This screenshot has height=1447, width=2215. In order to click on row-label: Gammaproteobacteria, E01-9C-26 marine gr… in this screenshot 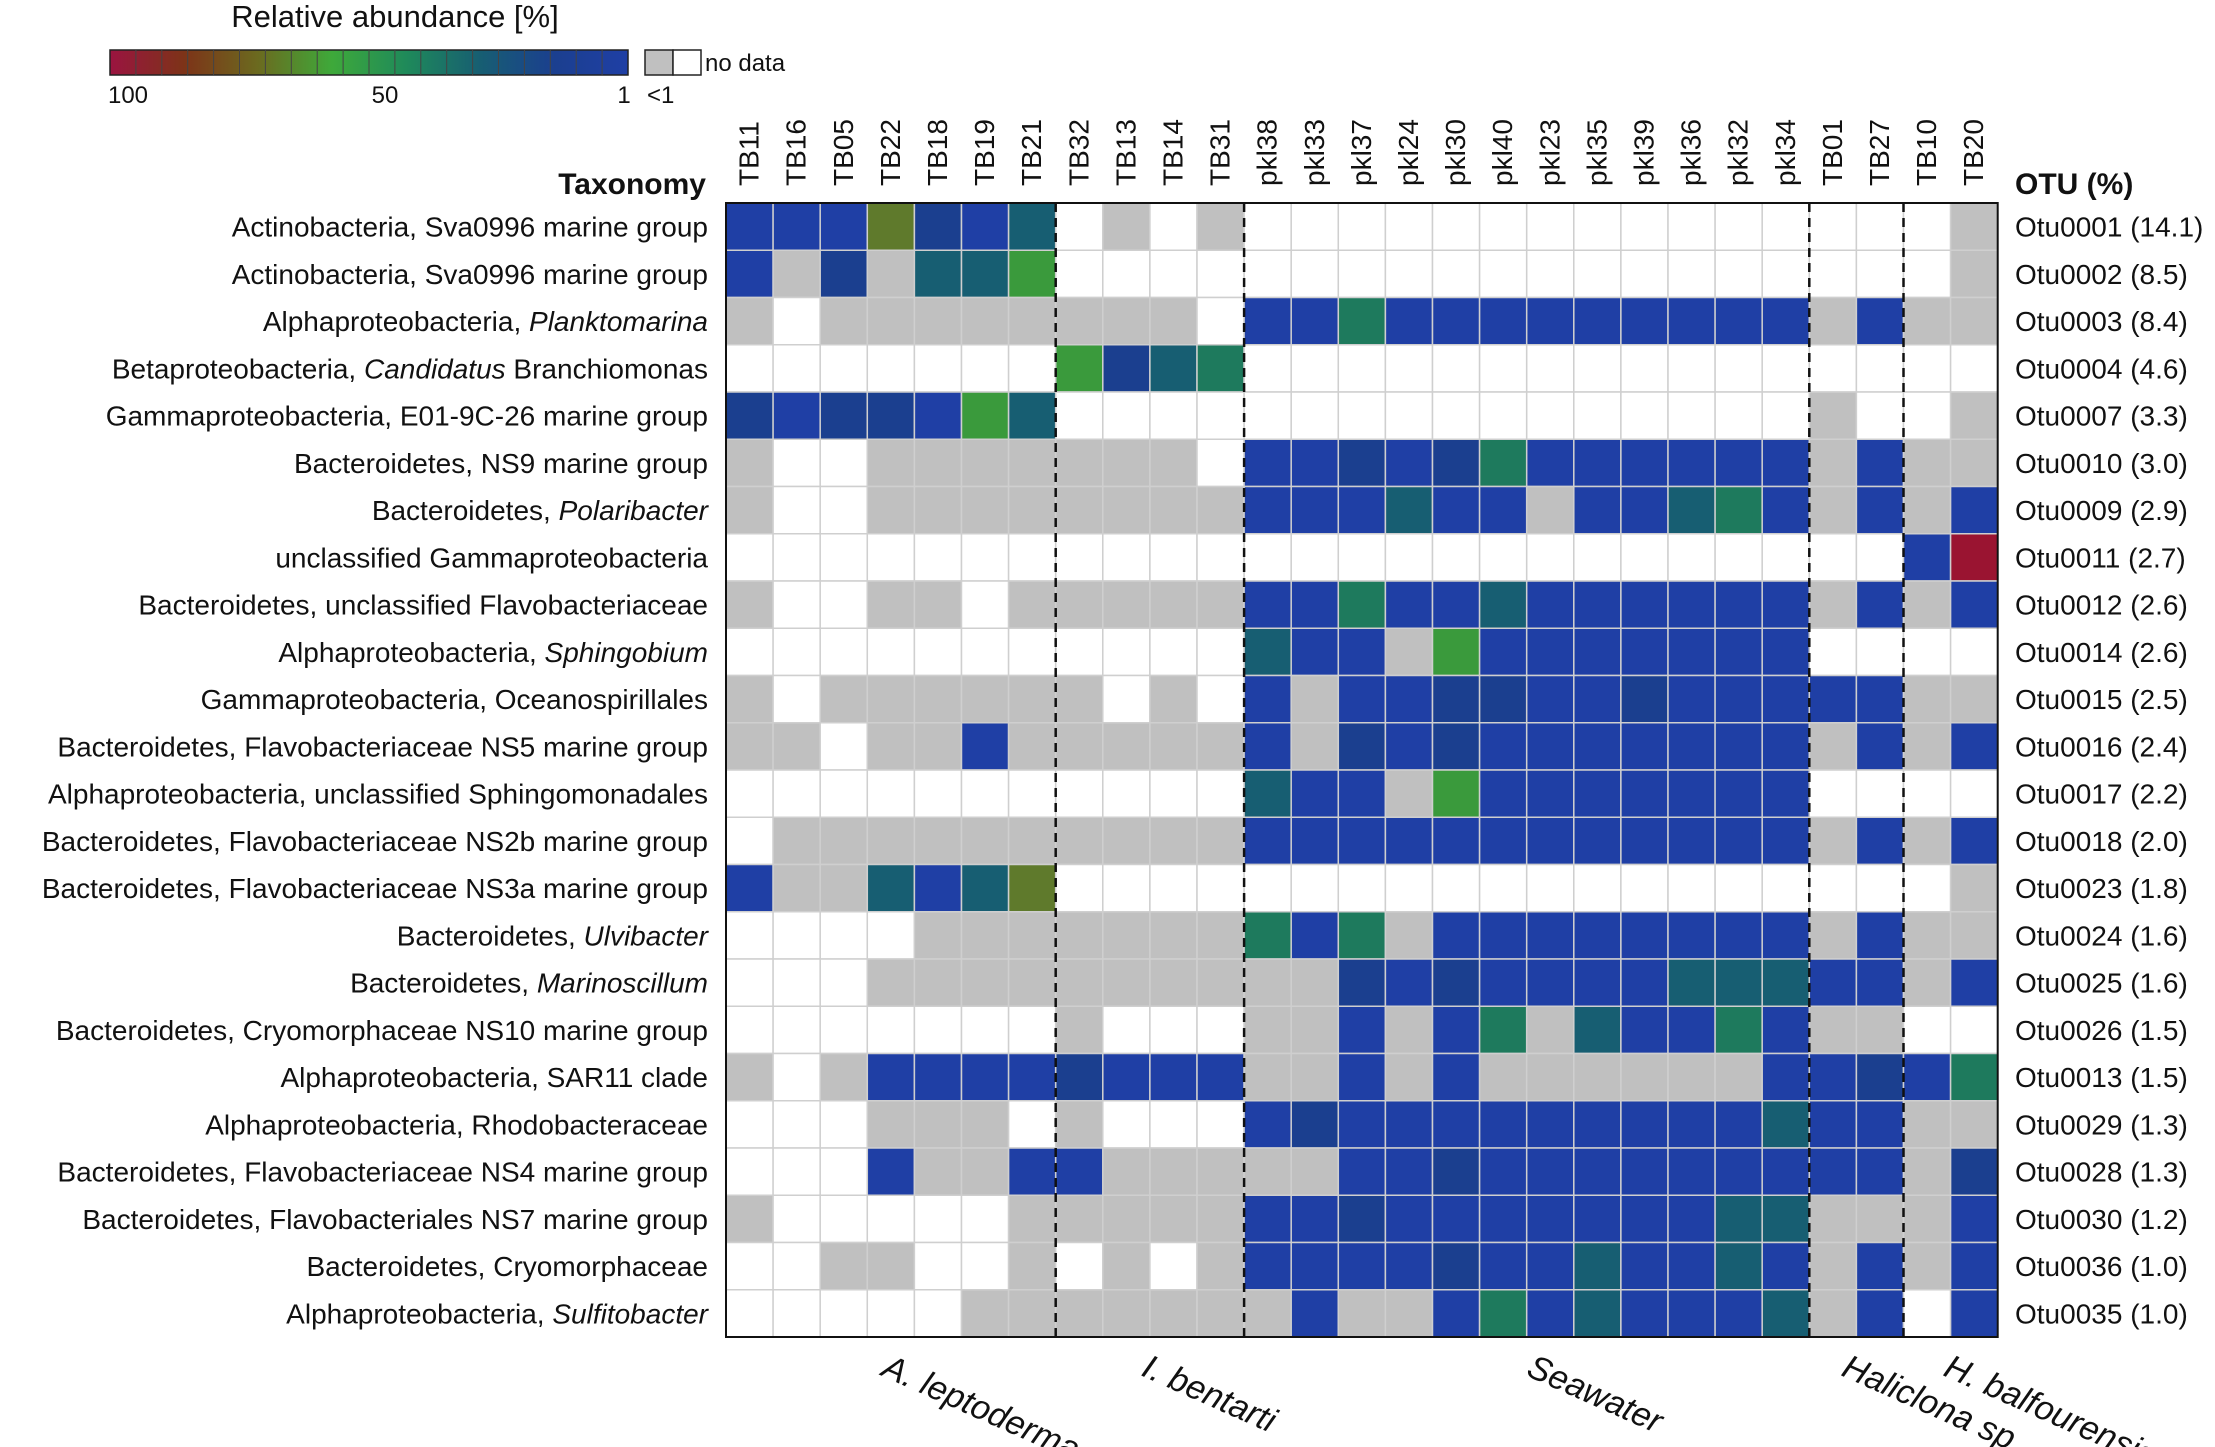, I will do `click(407, 416)`.